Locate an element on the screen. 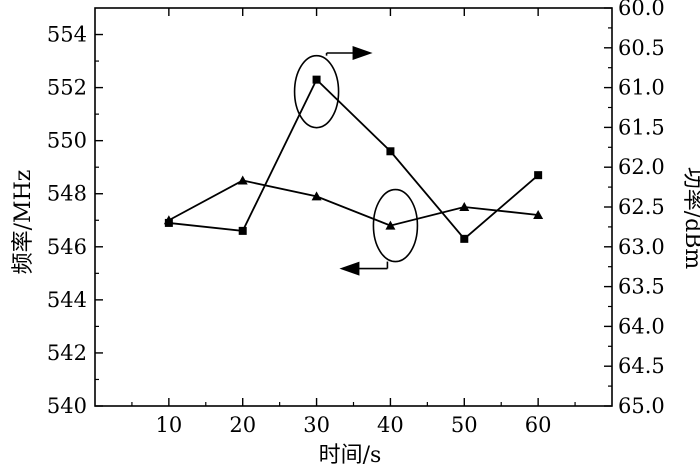 Image resolution: width=700 pixels, height=468 pixels. x-tick-label: 30 is located at coordinates (316, 425).